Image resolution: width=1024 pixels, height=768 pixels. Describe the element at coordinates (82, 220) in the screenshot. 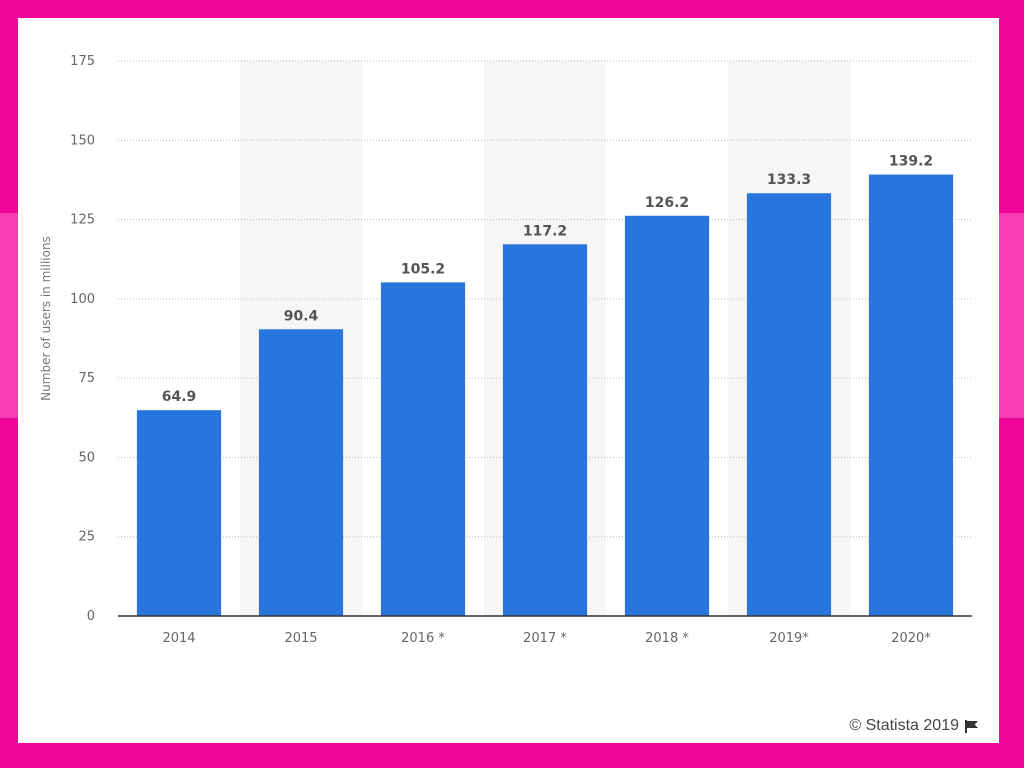

I see `y-tick-label: 125` at that location.